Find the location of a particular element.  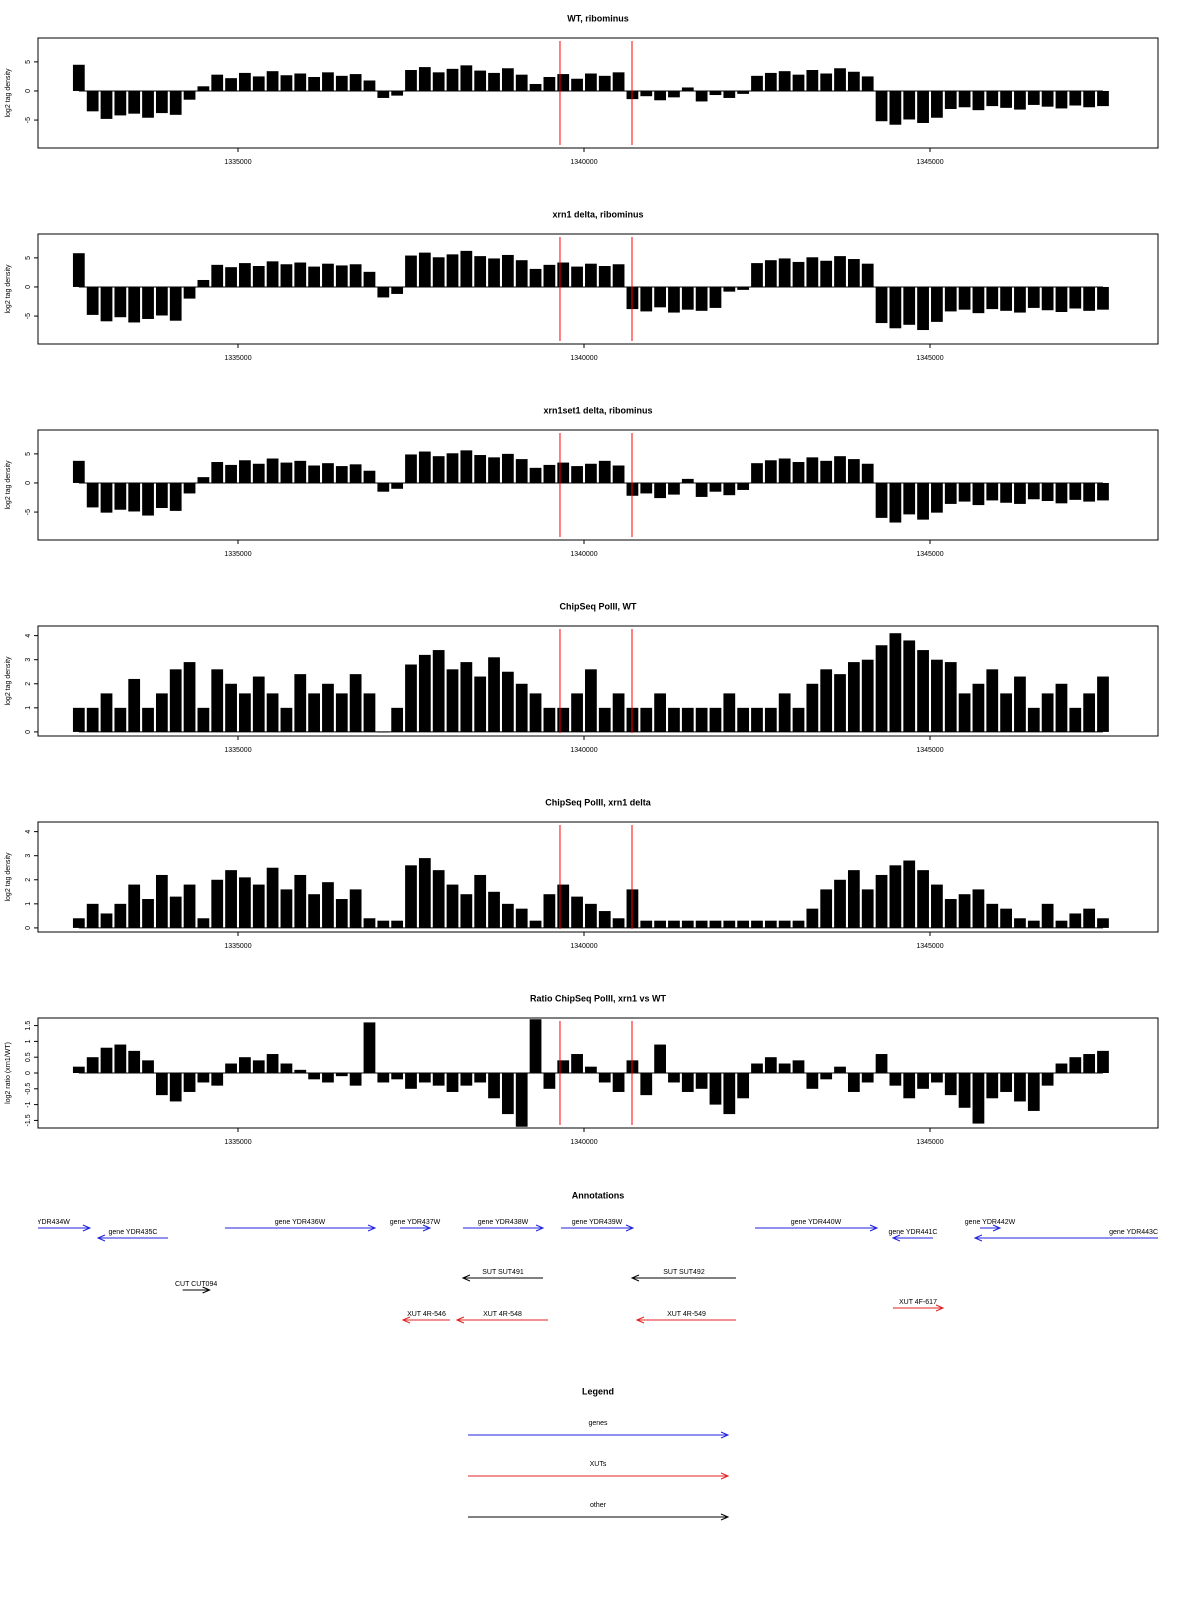

feature-label: gene YDR442W is located at coordinates (990, 1222).